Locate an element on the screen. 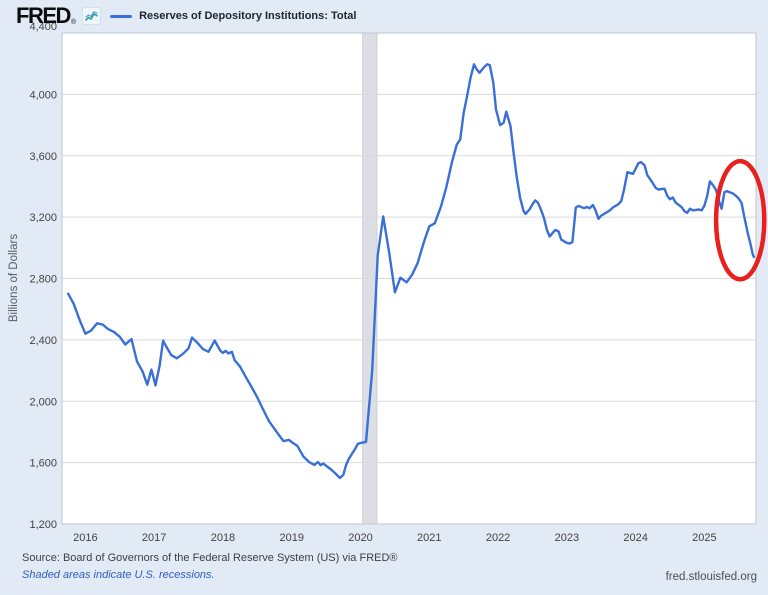 This screenshot has height=595, width=768. y-tick-label: 4,000 is located at coordinates (43, 95).